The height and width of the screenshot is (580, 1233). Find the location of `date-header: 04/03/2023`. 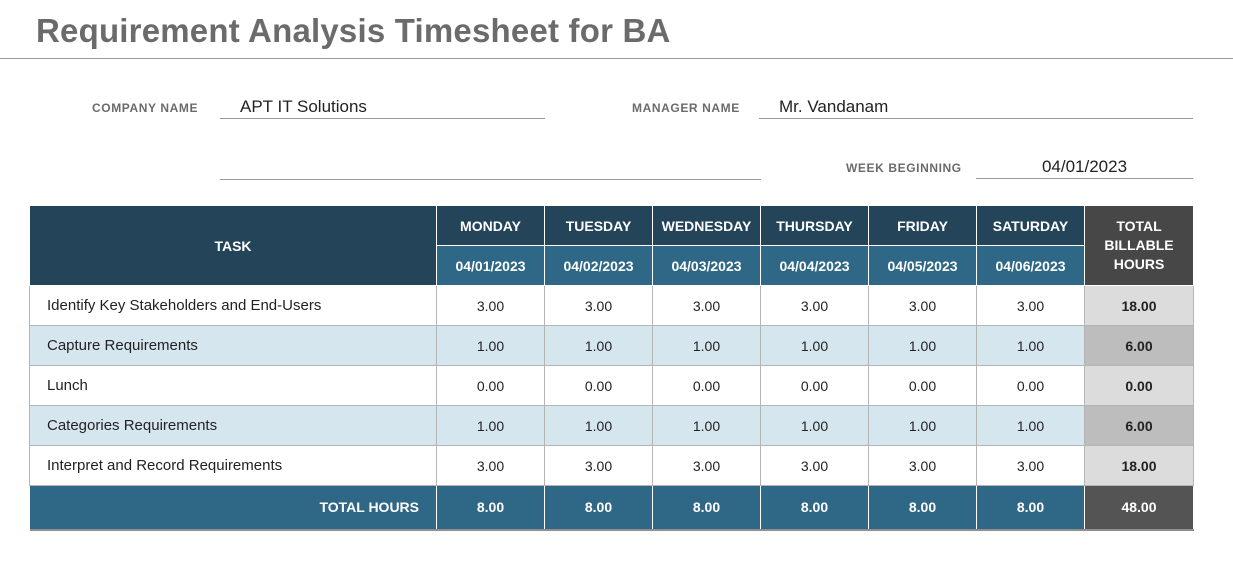

date-header: 04/03/2023 is located at coordinates (706, 265).